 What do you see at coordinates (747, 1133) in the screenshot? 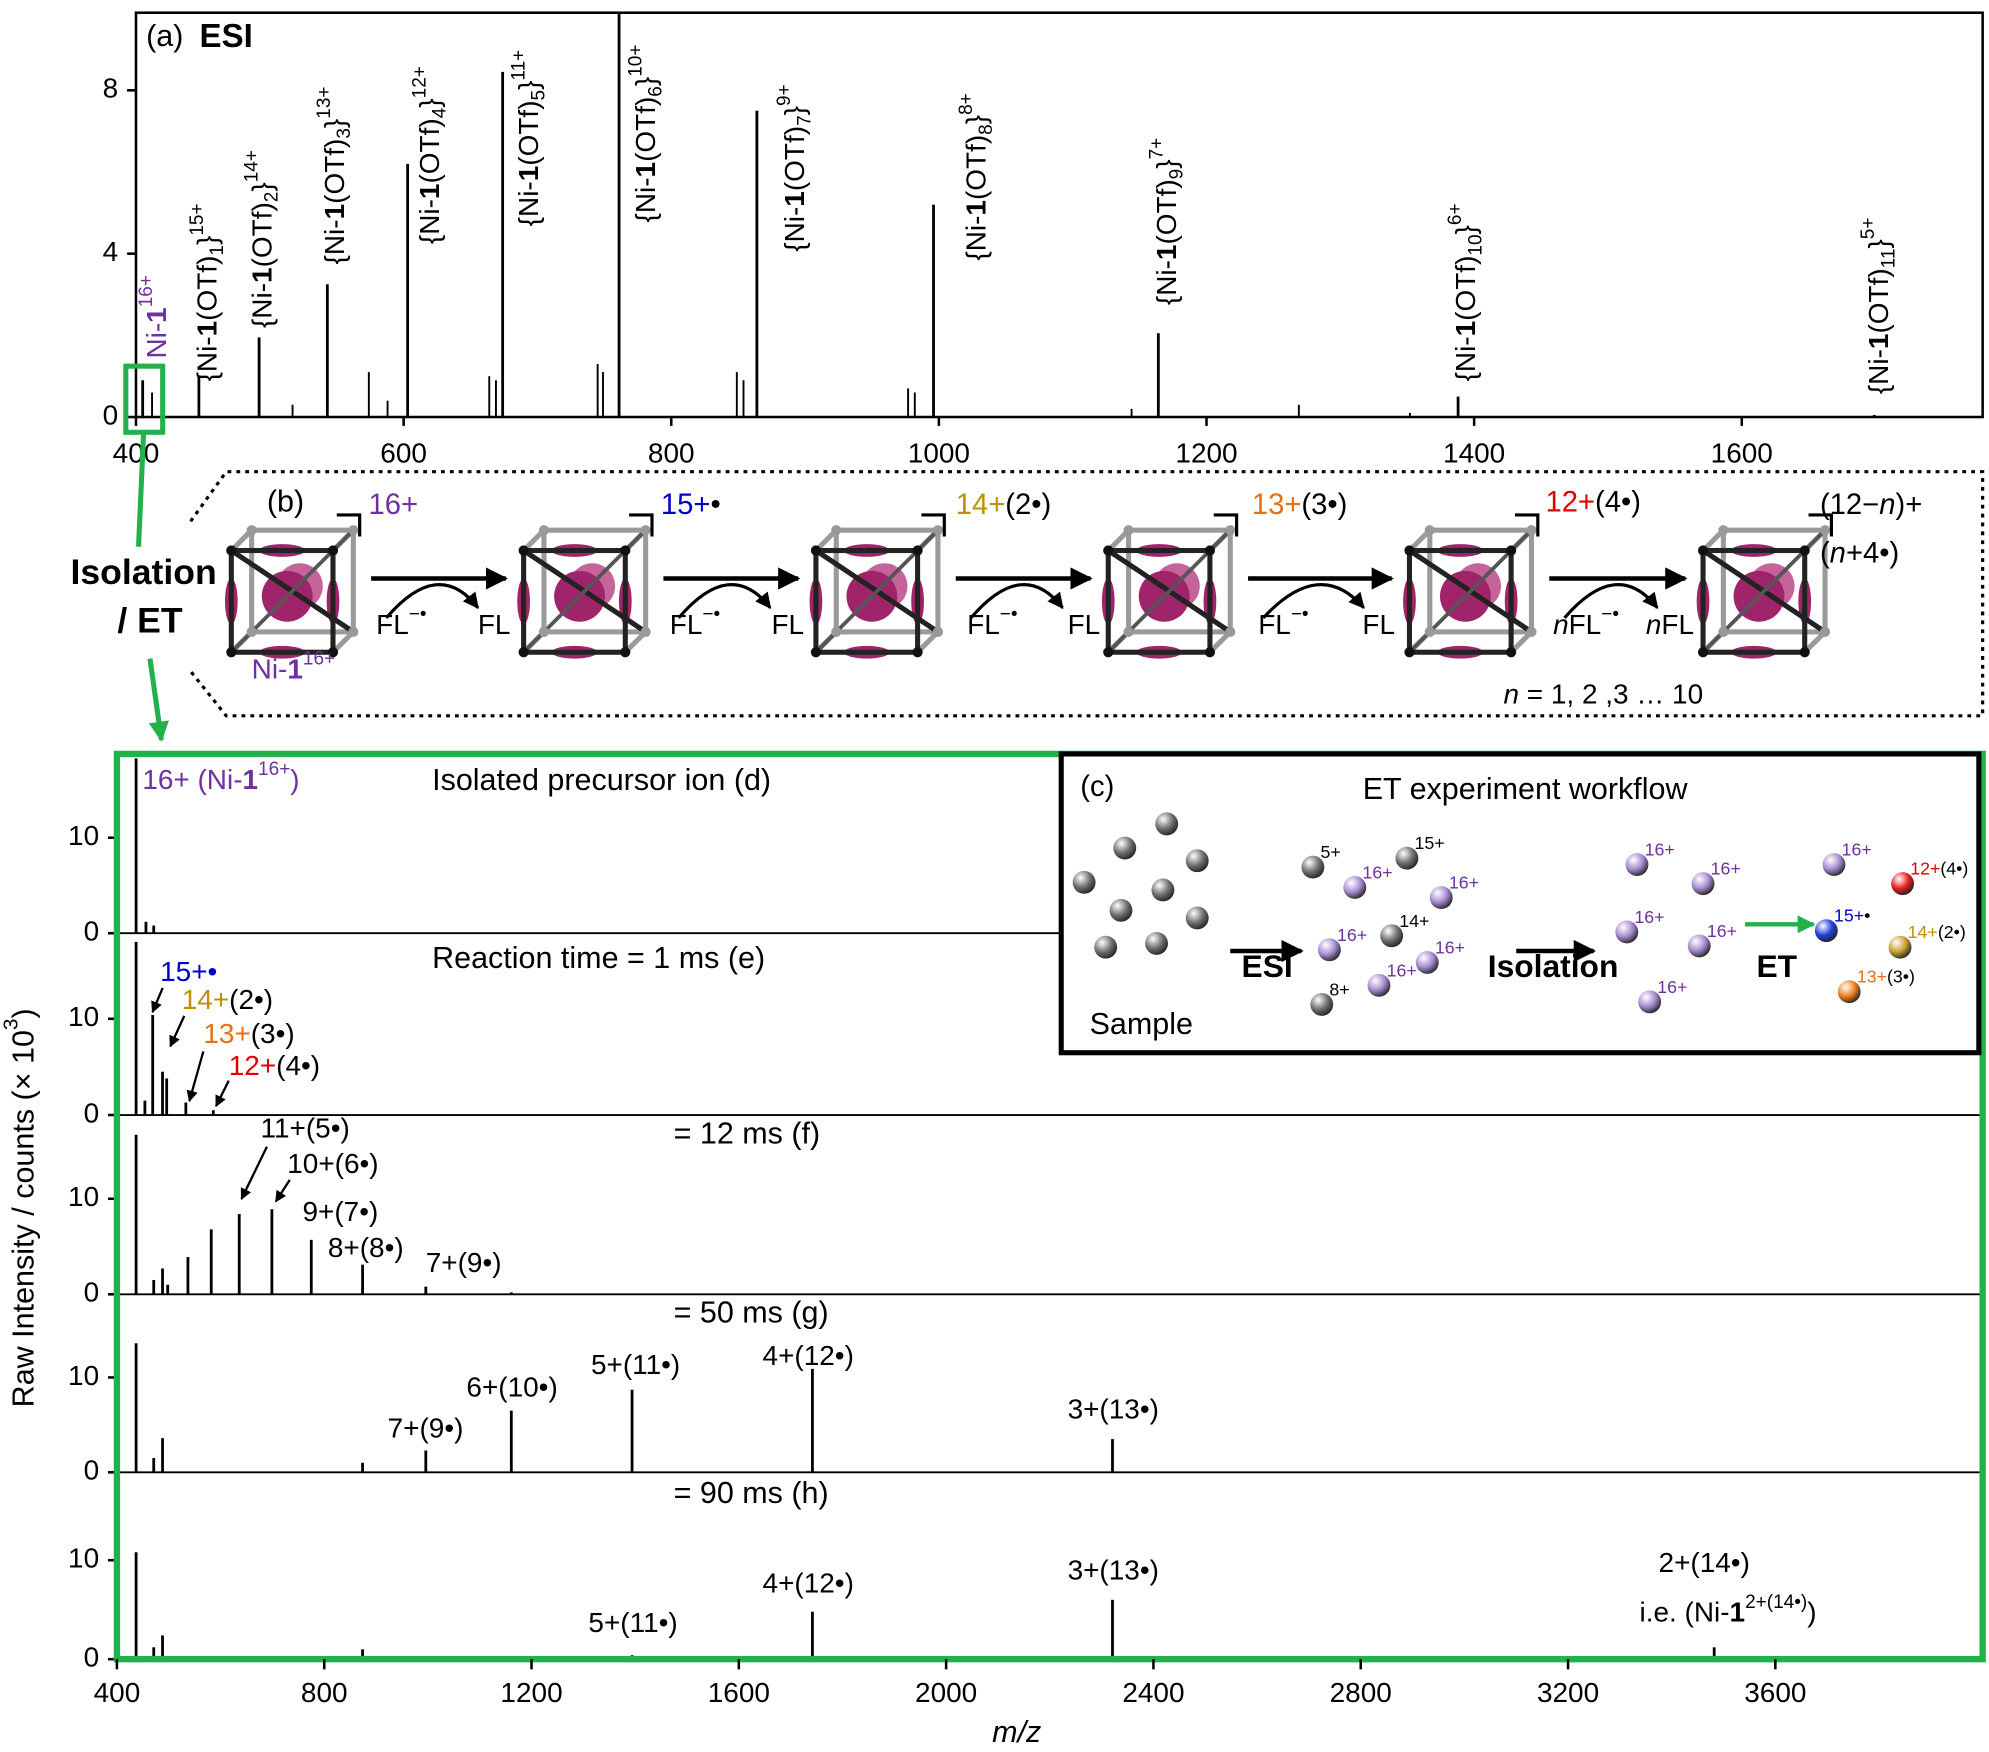
I see `panel-title: = 12 ms (f)` at bounding box center [747, 1133].